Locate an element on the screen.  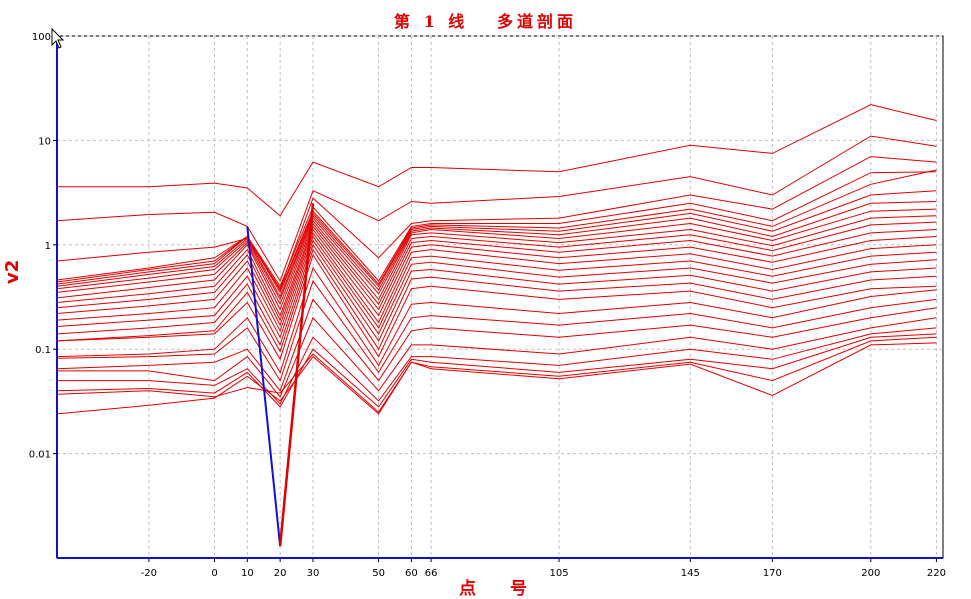
x-tick-label: 10 is located at coordinates (247, 573).